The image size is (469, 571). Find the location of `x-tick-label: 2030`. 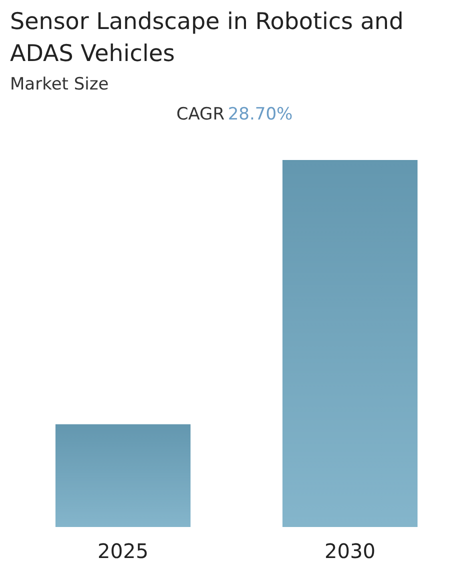

x-tick-label: 2030 is located at coordinates (350, 551).